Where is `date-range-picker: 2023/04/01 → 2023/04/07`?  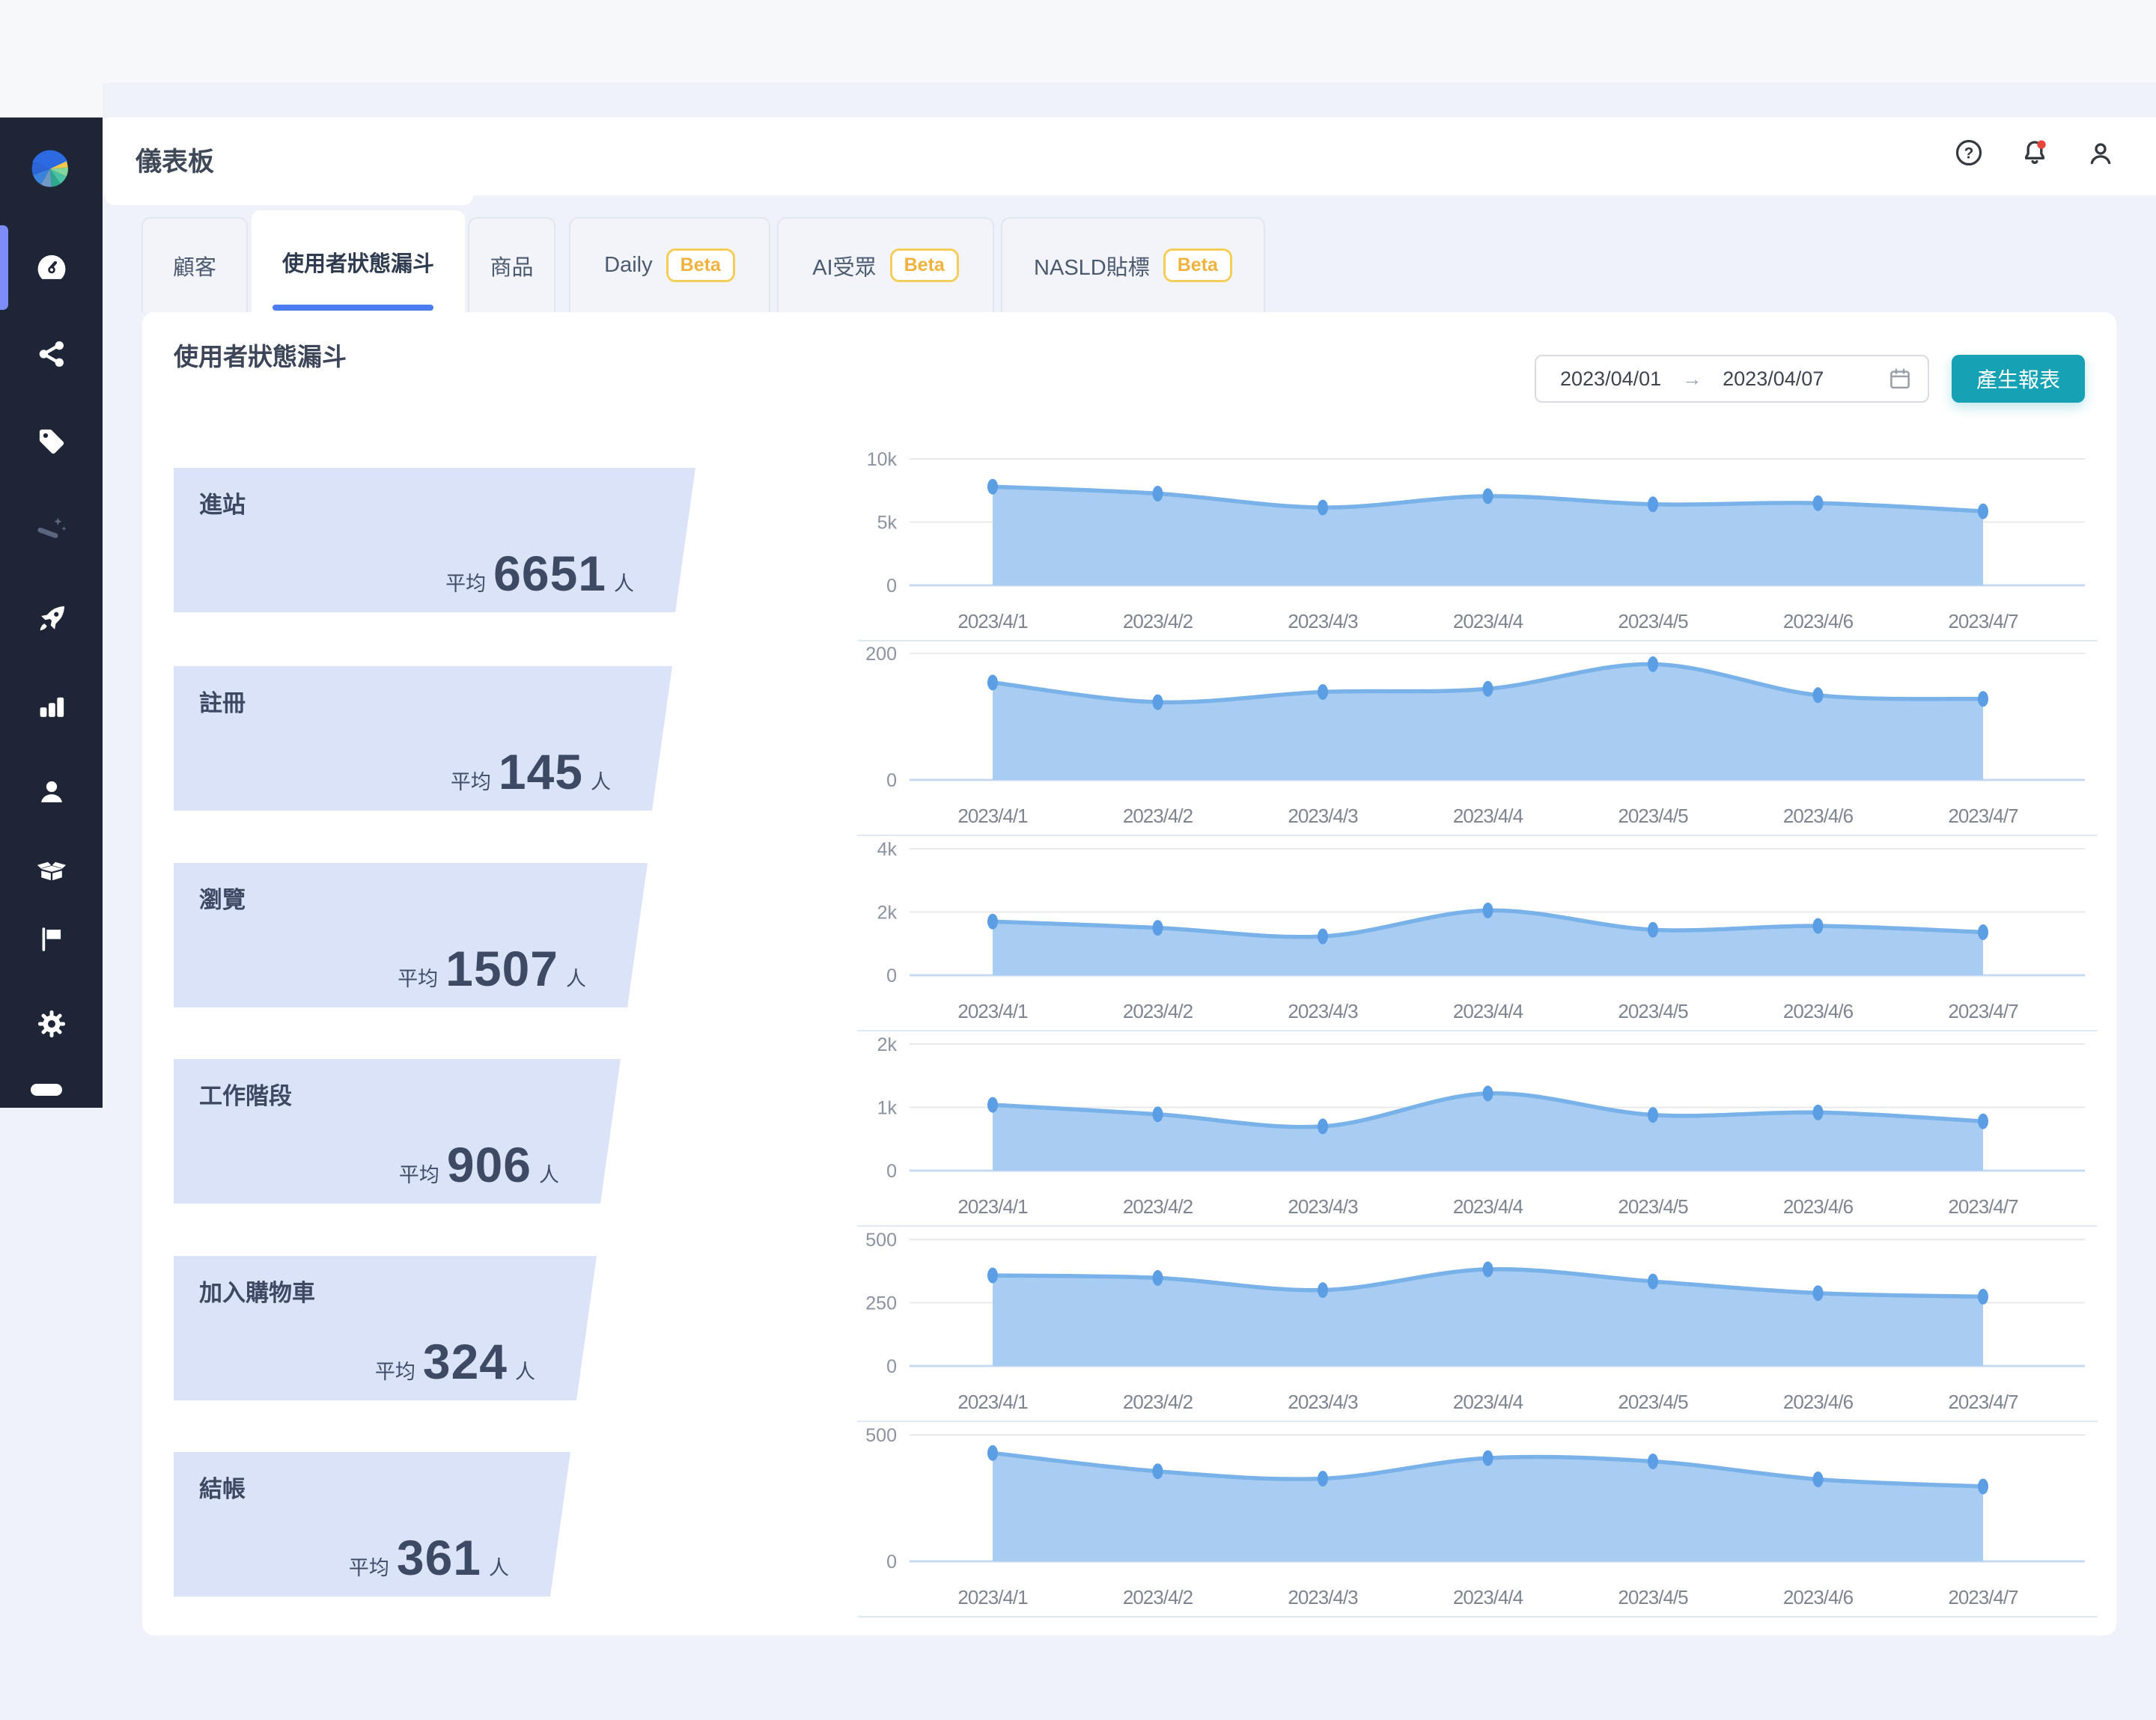
date-range-picker: 2023/04/01 → 2023/04/07 is located at coordinates (1732, 379).